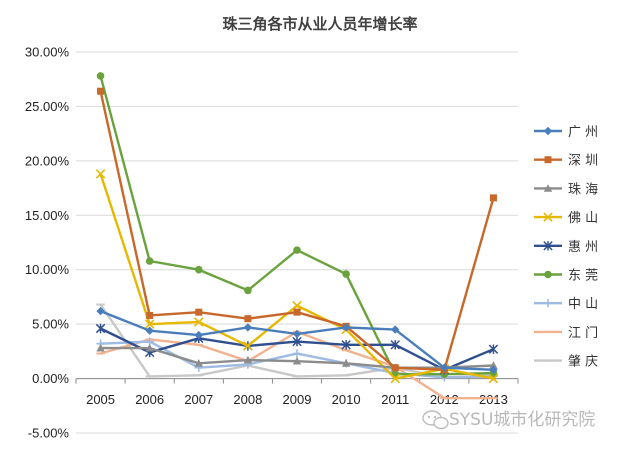 Image resolution: width=640 pixels, height=451 pixels. What do you see at coordinates (583, 218) in the screenshot?
I see `legend-label: 佛 山` at bounding box center [583, 218].